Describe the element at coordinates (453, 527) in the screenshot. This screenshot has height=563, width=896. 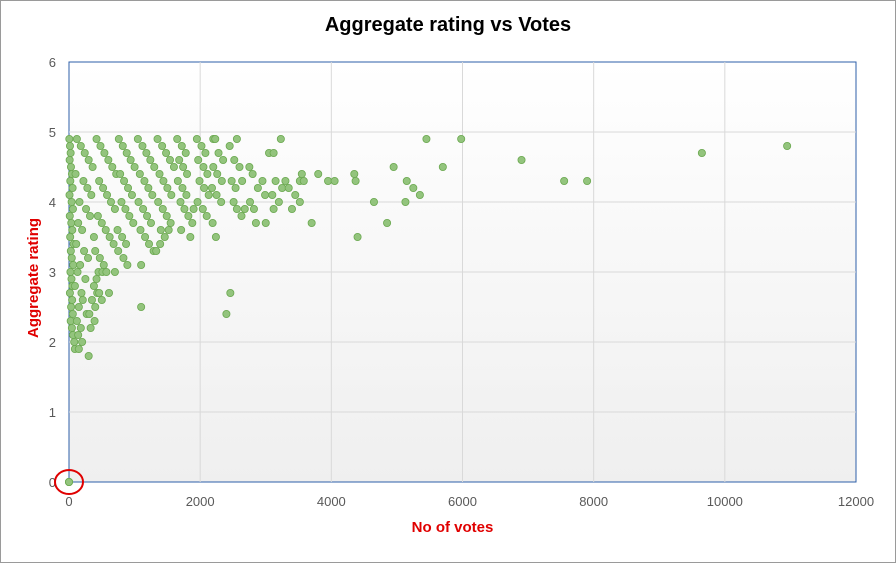
I see `x-axis-label: No of votes` at that location.